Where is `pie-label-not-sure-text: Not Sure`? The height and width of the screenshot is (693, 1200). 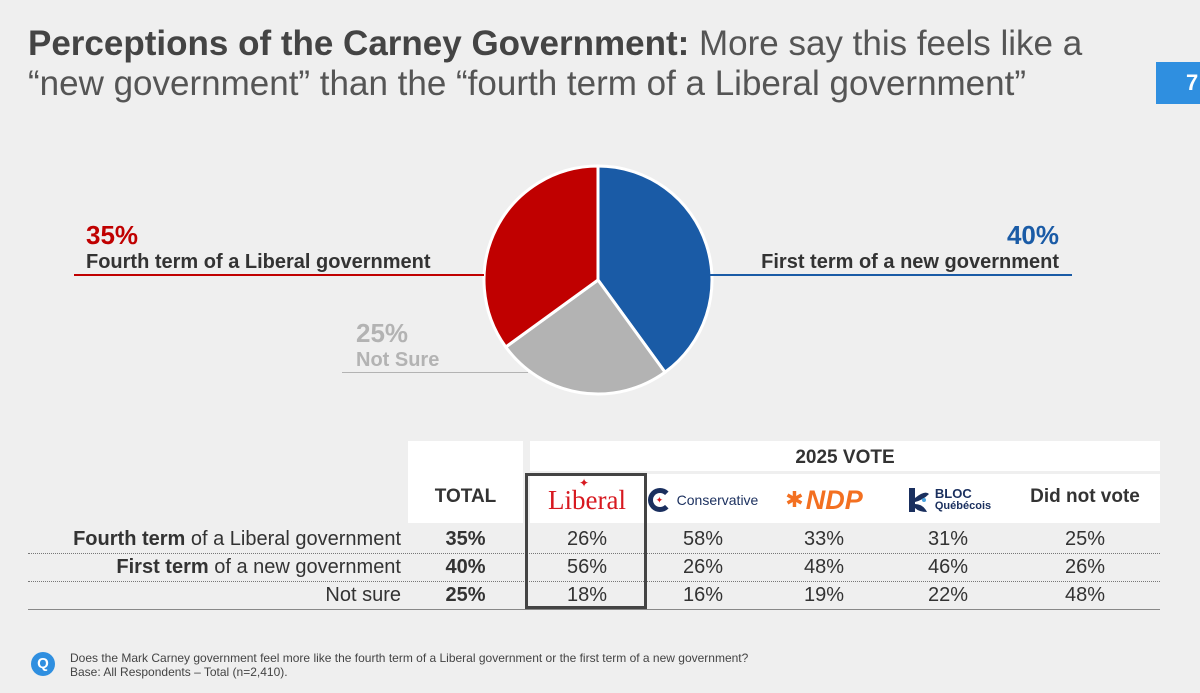
pie-label-not-sure-text: Not Sure is located at coordinates (398, 360).